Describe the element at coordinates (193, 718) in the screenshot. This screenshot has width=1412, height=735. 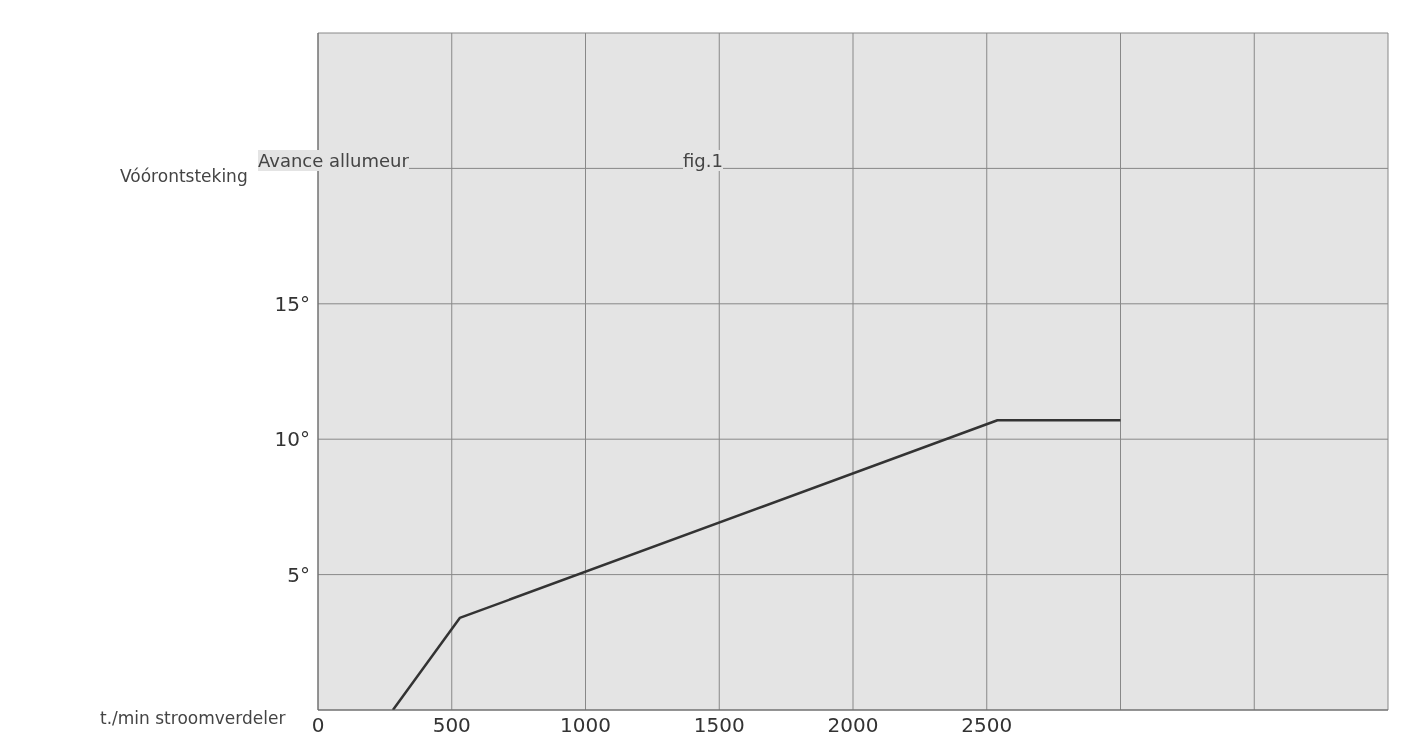
I see `x-axis-title: t./min stroomverdeler` at that location.